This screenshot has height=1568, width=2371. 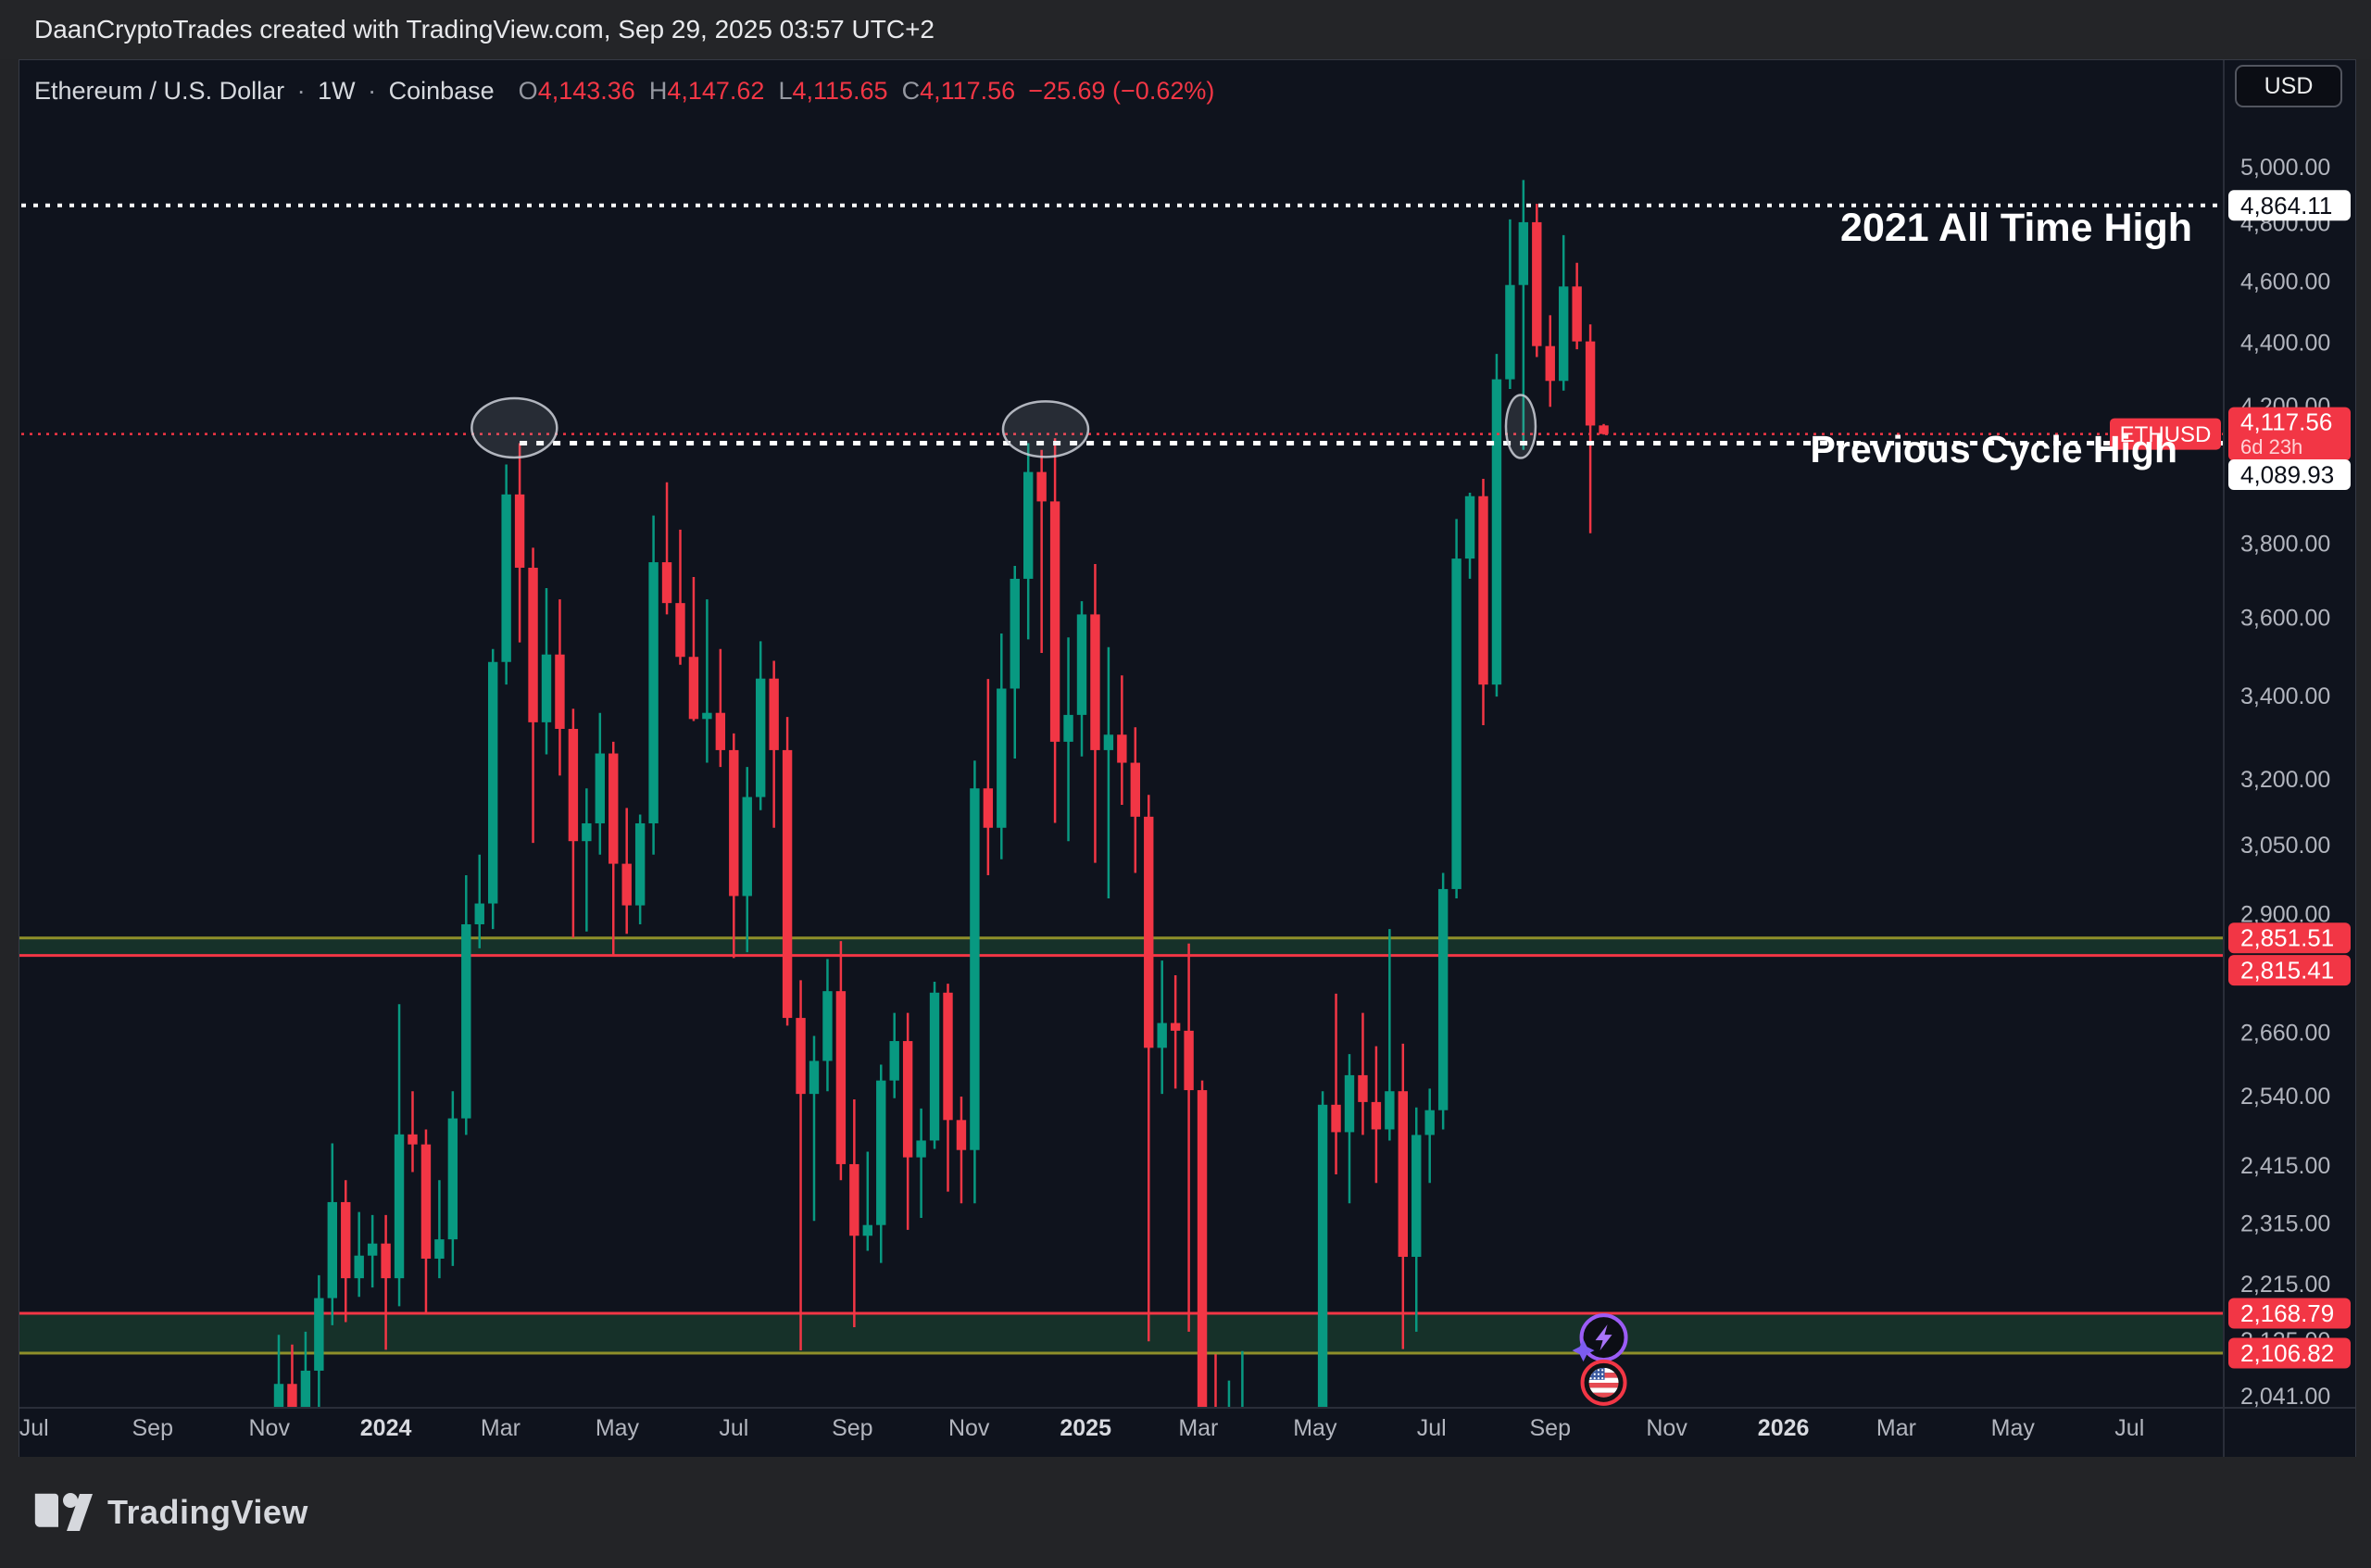 What do you see at coordinates (1121, 1333) in the screenshot?
I see `support-zone` at bounding box center [1121, 1333].